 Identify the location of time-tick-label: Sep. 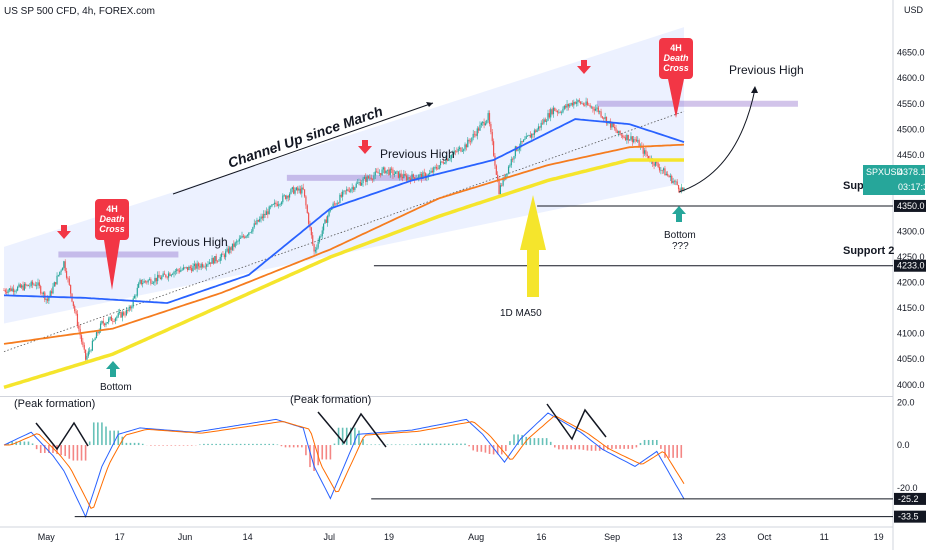
(612, 537).